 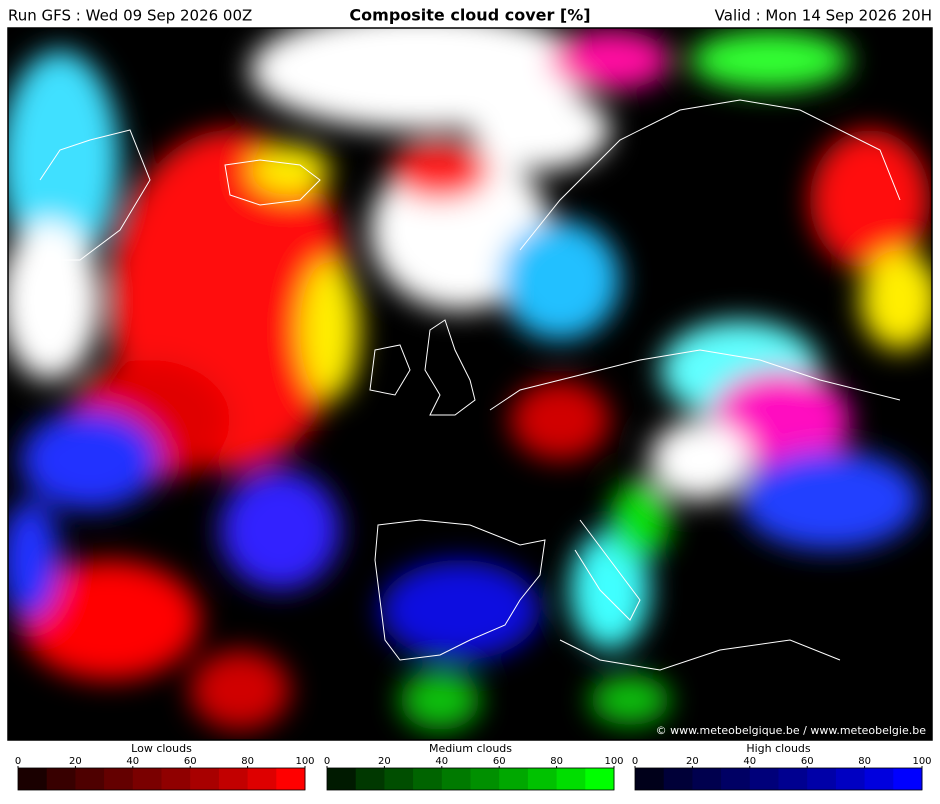 I want to click on africa-outline, so click(x=700, y=655).